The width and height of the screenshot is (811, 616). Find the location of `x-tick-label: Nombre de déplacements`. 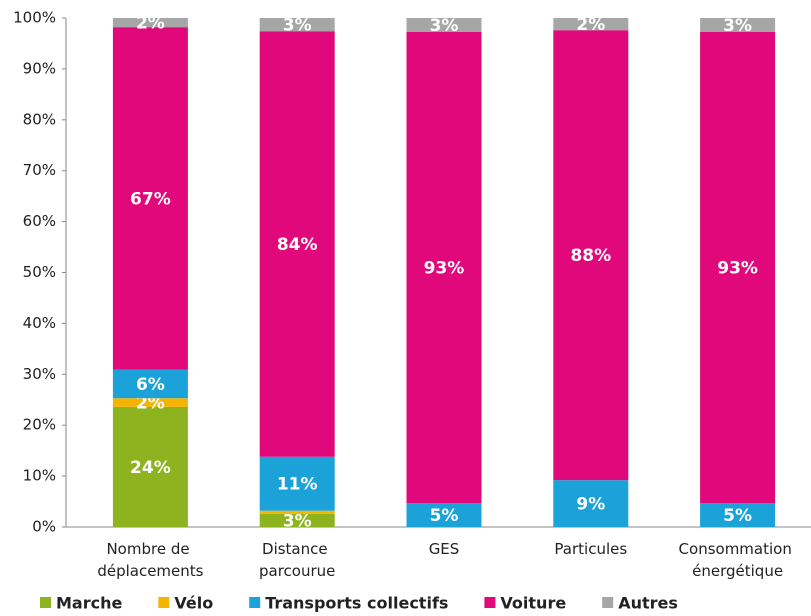

x-tick-label: Nombre de déplacements is located at coordinates (150, 560).